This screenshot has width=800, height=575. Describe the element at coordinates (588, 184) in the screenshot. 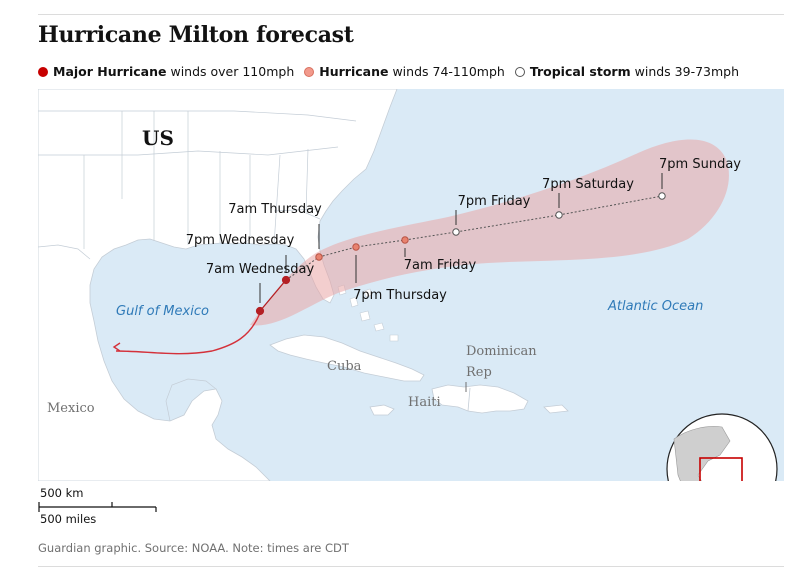

I see `track-label-6: 7pm Saturday` at that location.